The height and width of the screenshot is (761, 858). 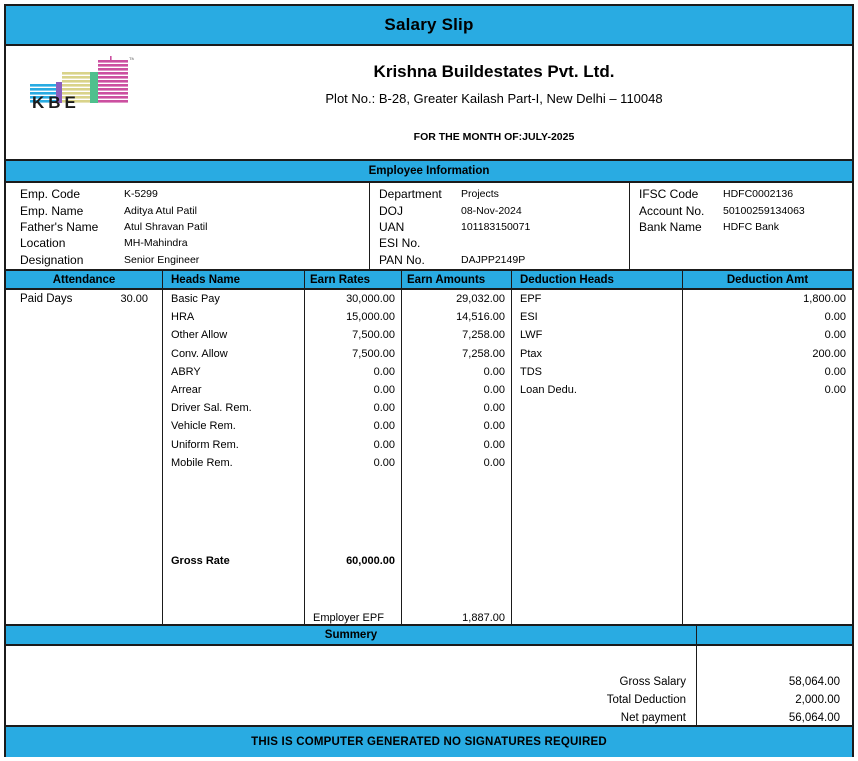 What do you see at coordinates (429, 26) in the screenshot?
I see `document-title-band: Salary Slip` at bounding box center [429, 26].